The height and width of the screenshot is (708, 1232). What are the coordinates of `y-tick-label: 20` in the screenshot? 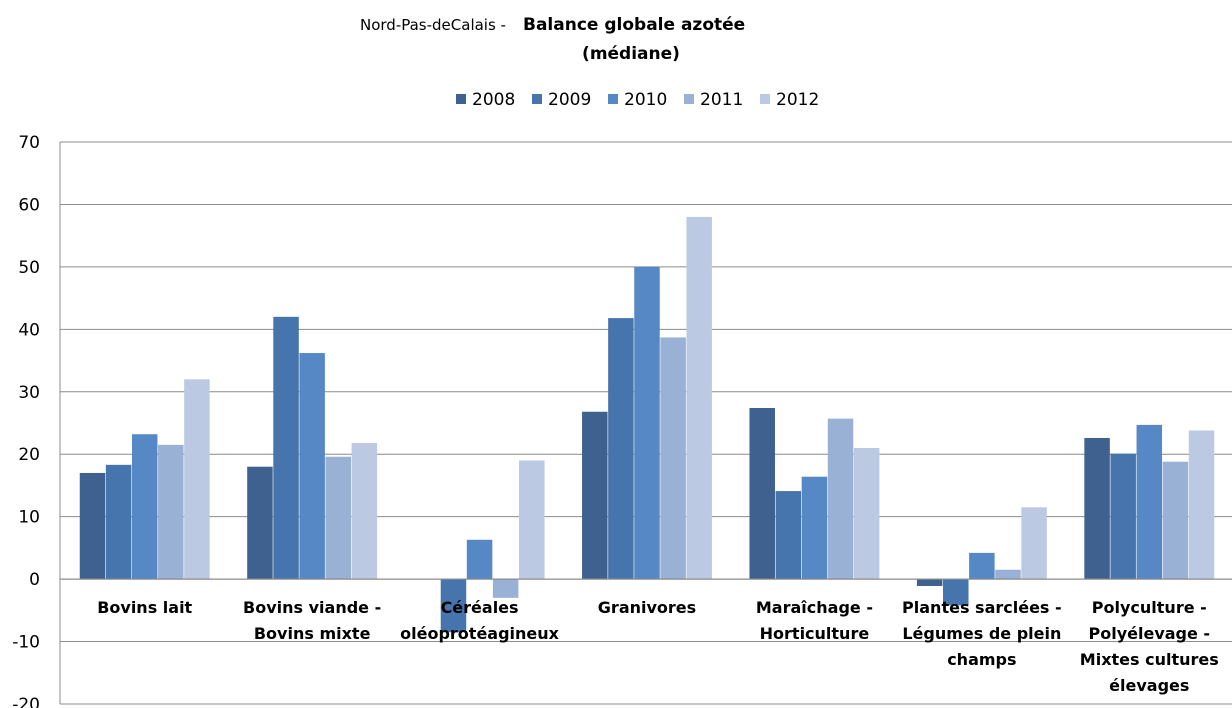 It's located at (29, 455).